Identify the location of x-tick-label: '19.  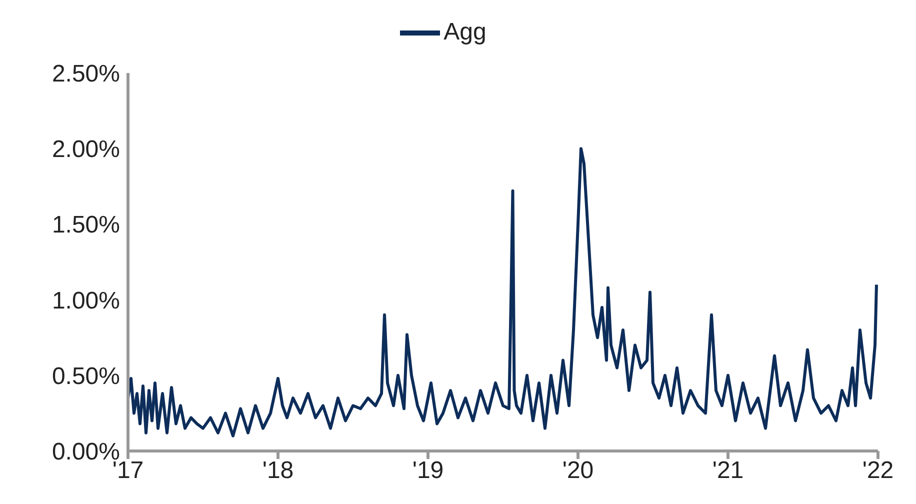
(428, 470).